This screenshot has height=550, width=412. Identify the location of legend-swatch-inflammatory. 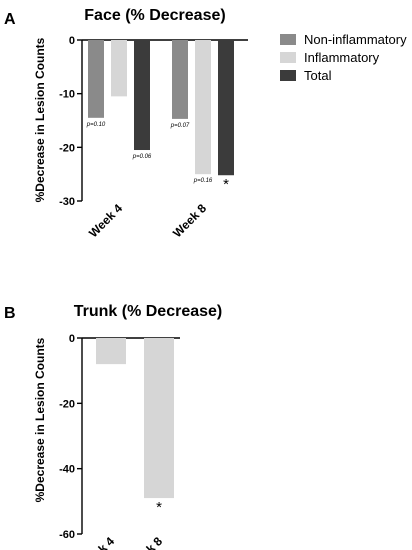
(288, 57).